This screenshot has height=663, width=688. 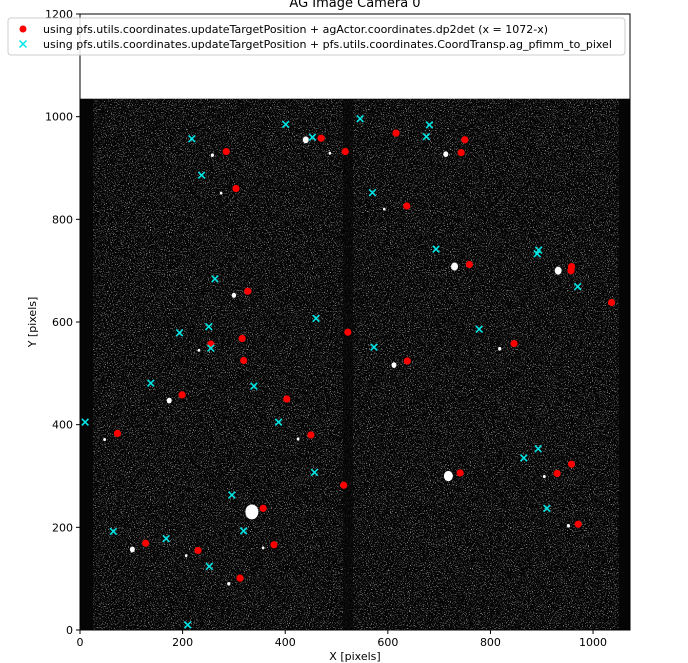 I want to click on y-tick-label: 200, so click(x=62, y=527).